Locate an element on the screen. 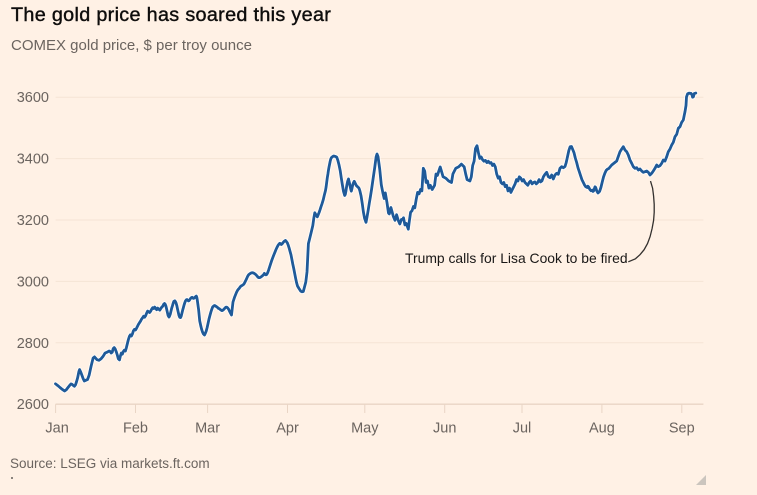 The image size is (757, 495). svg-text:Trump calls for Lisa Cook to b: Trump calls for Lisa Cook to be fired is located at coordinates (516, 258).